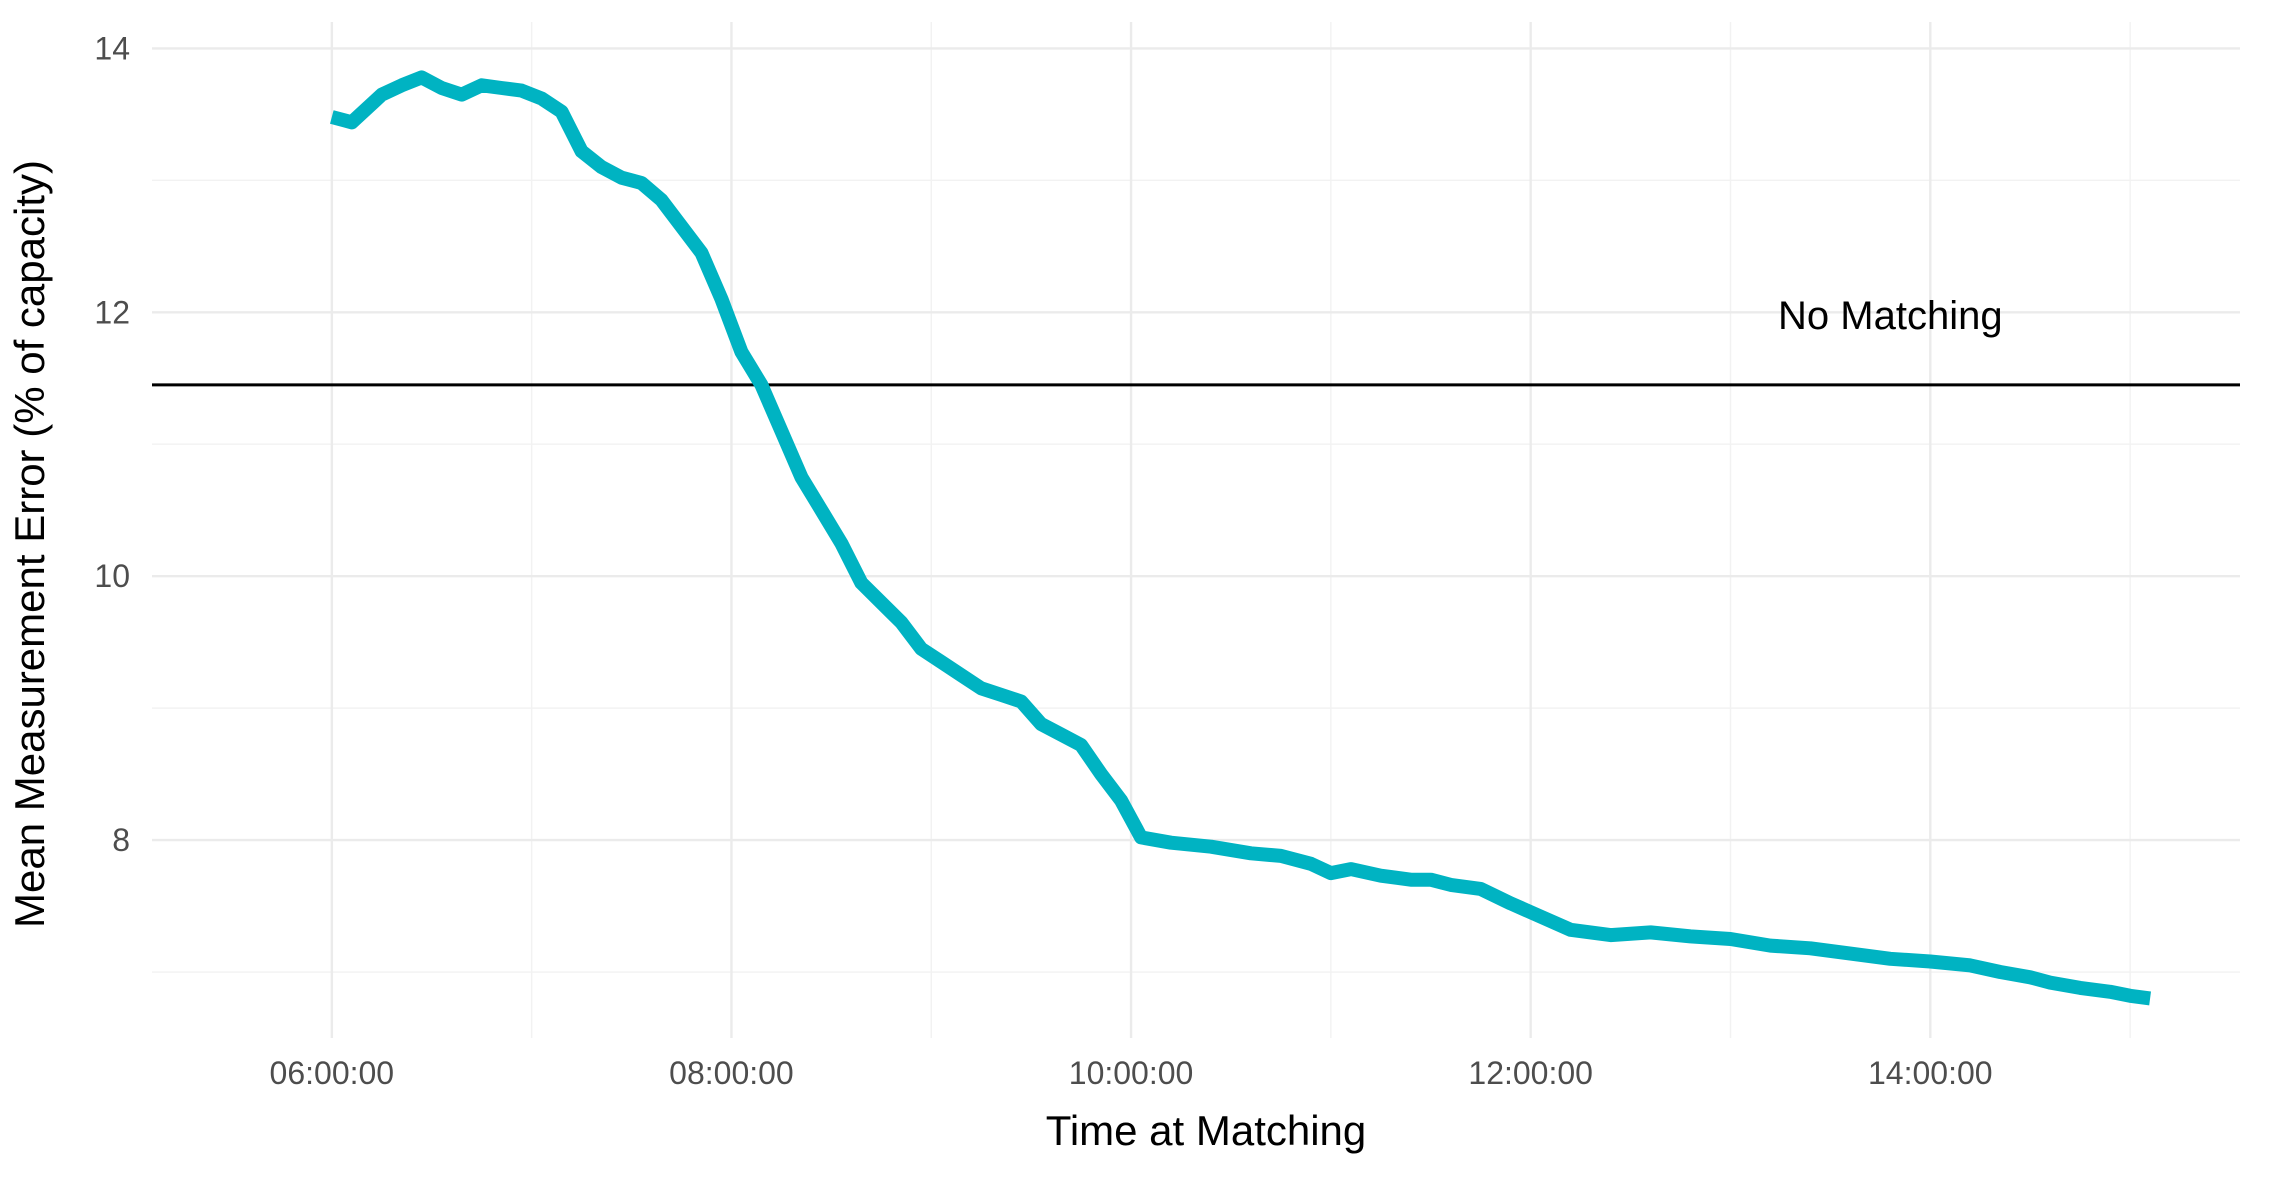 The width and height of the screenshot is (2281, 1178). What do you see at coordinates (1206, 1130) in the screenshot?
I see `x-axis-title: Time at Matching` at bounding box center [1206, 1130].